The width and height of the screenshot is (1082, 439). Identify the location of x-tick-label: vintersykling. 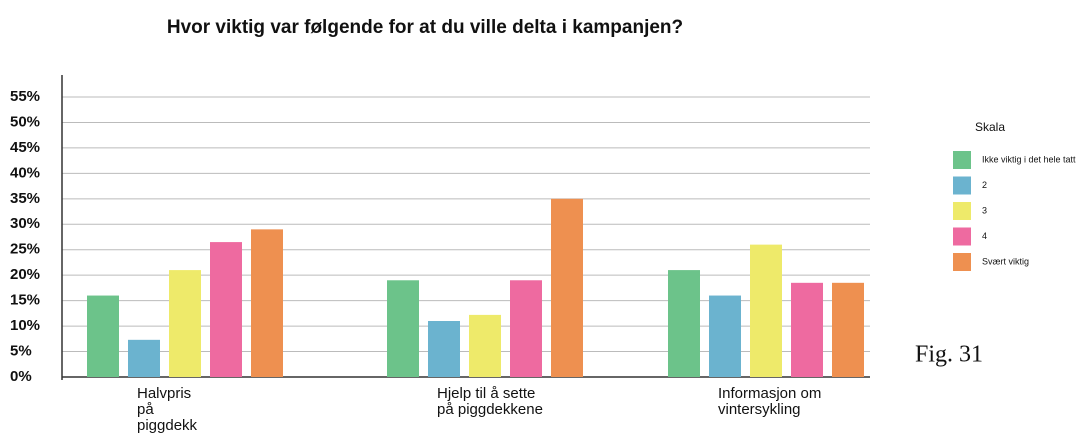
(759, 409).